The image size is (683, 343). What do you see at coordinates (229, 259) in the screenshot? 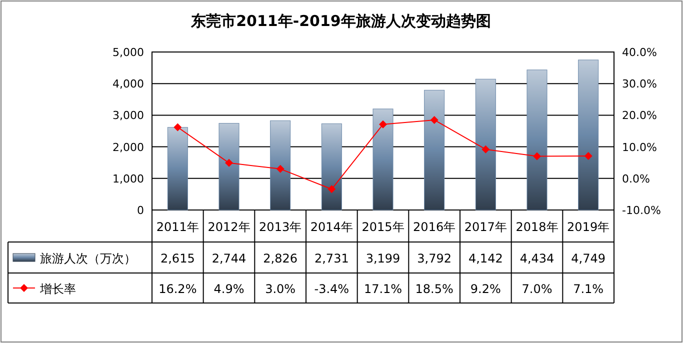
I see `data-label: 2,744` at bounding box center [229, 259].